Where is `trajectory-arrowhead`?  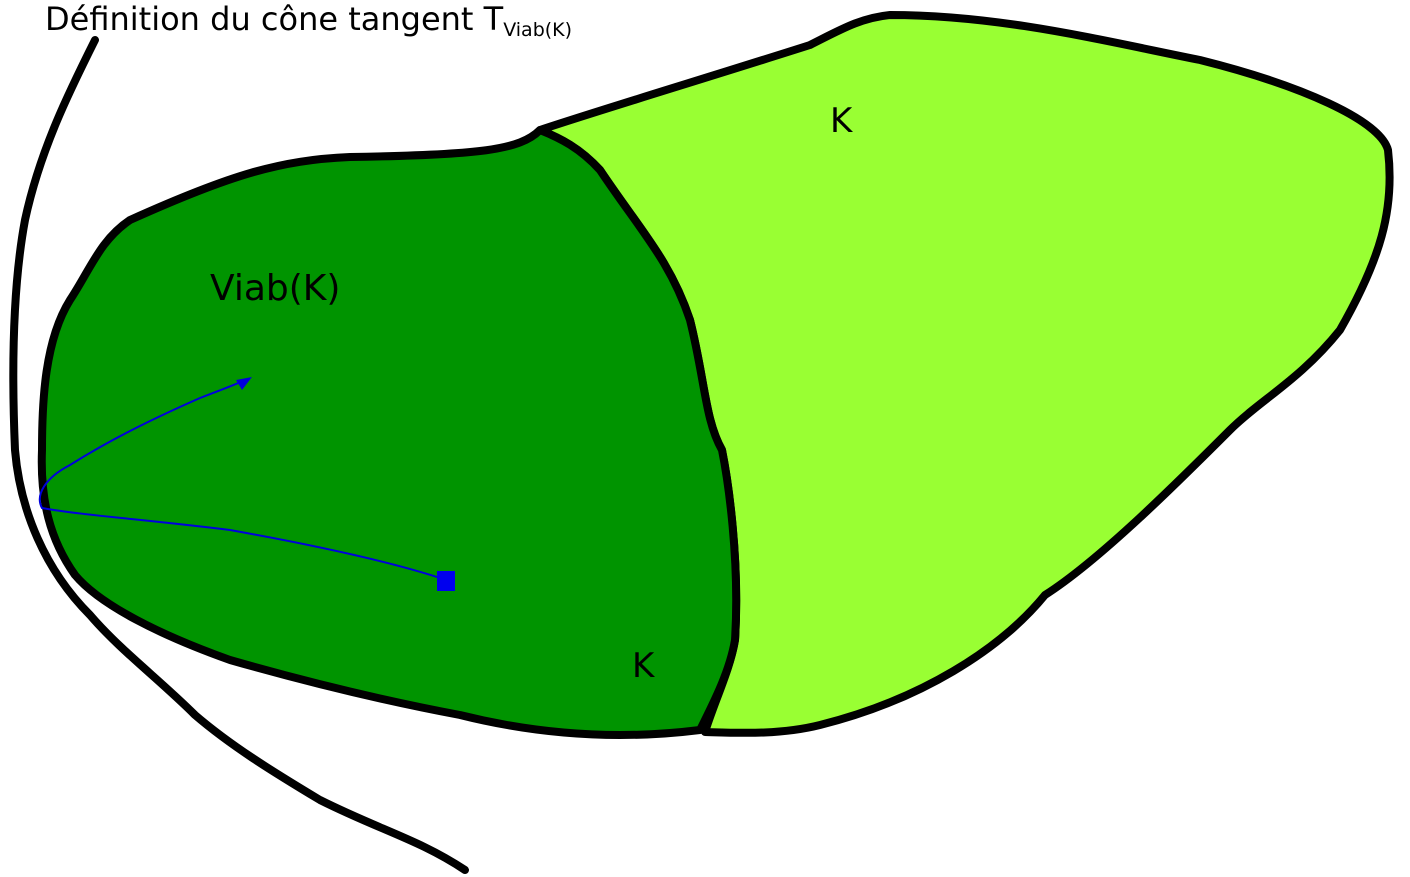
trajectory-arrowhead is located at coordinates (244, 383).